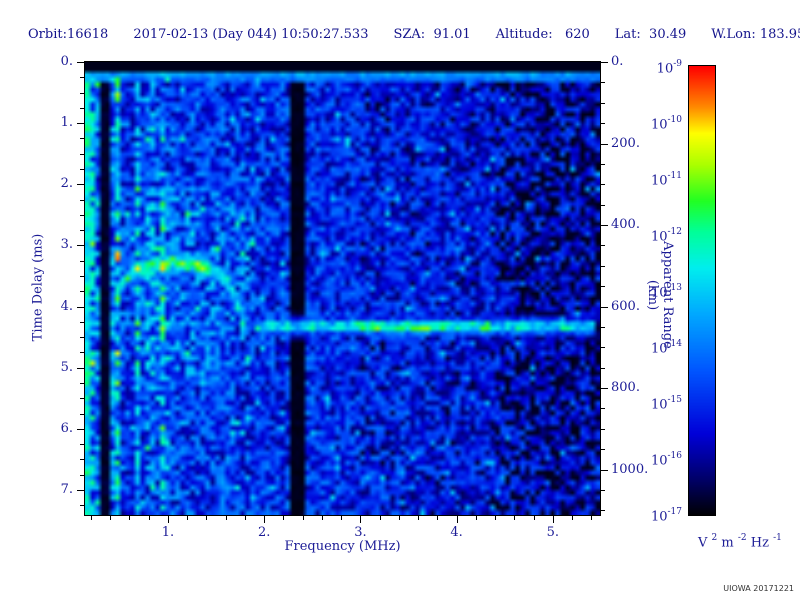 The image size is (800, 600). I want to click on y-tick-label: 7., so click(66, 489).